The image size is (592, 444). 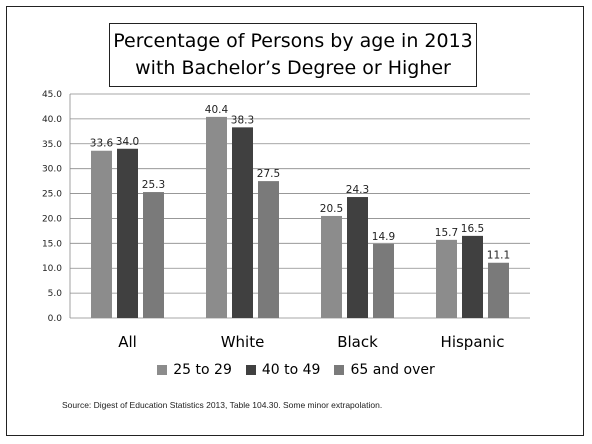 I want to click on y-tick-label: 5.0, so click(x=55, y=294).